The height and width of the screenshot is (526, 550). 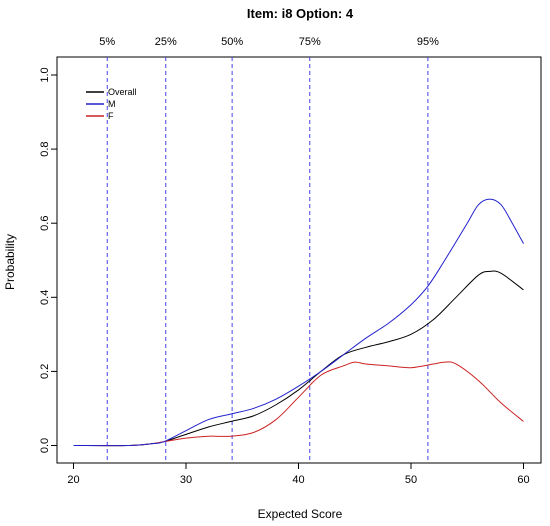 What do you see at coordinates (45, 148) in the screenshot?
I see `y-tick-label-4: 0.8` at bounding box center [45, 148].